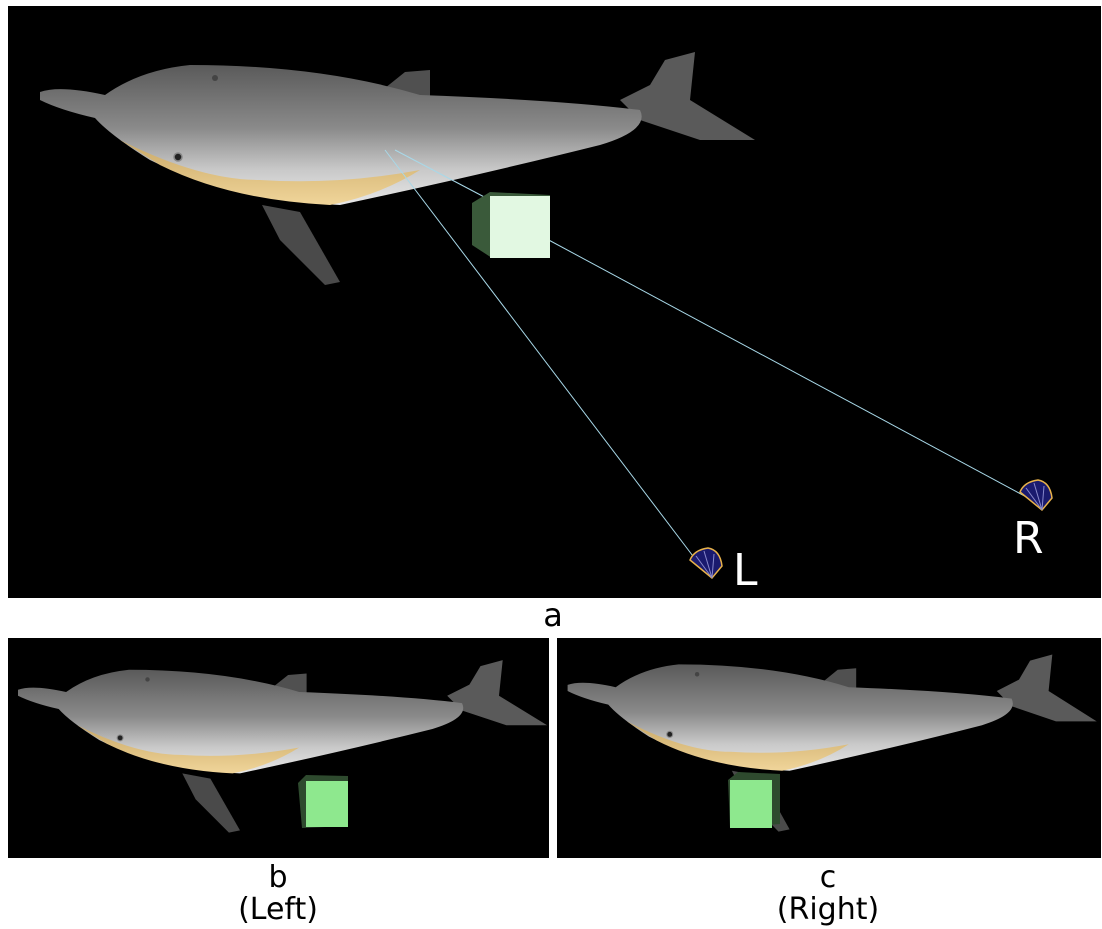 The image size is (1102, 929). I want to click on panel-label: a, so click(553, 615).